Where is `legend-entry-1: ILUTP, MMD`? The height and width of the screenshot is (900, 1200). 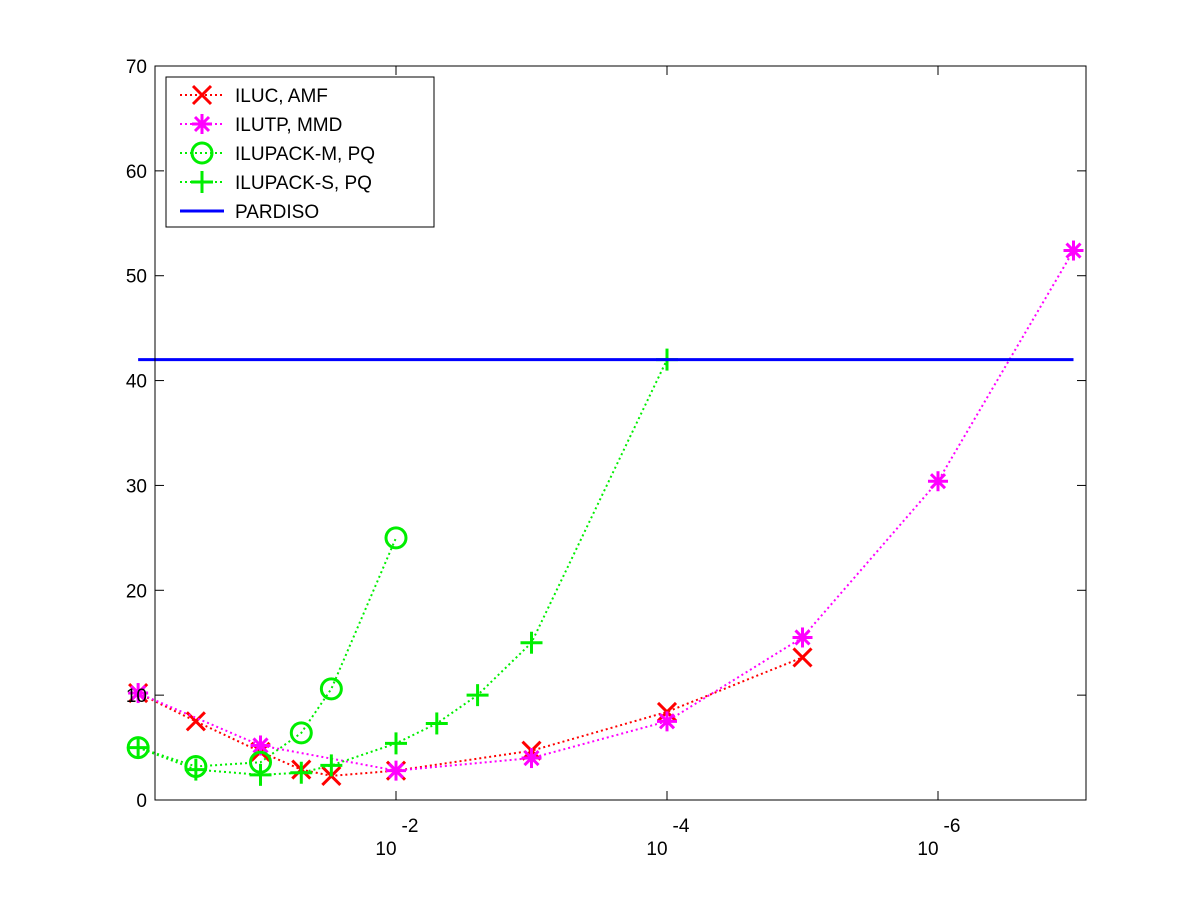 legend-entry-1: ILUTP, MMD is located at coordinates (261, 125).